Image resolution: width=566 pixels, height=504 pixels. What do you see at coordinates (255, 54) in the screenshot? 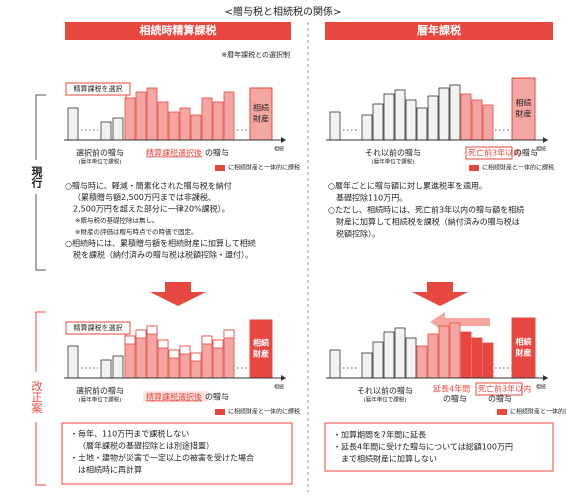
I see `column-note: ※暦年課税との選択制` at bounding box center [255, 54].